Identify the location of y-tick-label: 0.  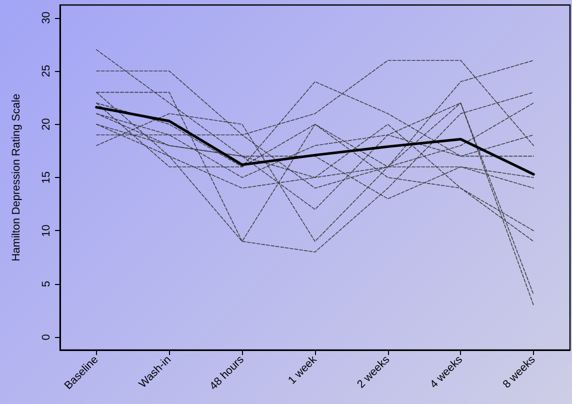
(46, 337).